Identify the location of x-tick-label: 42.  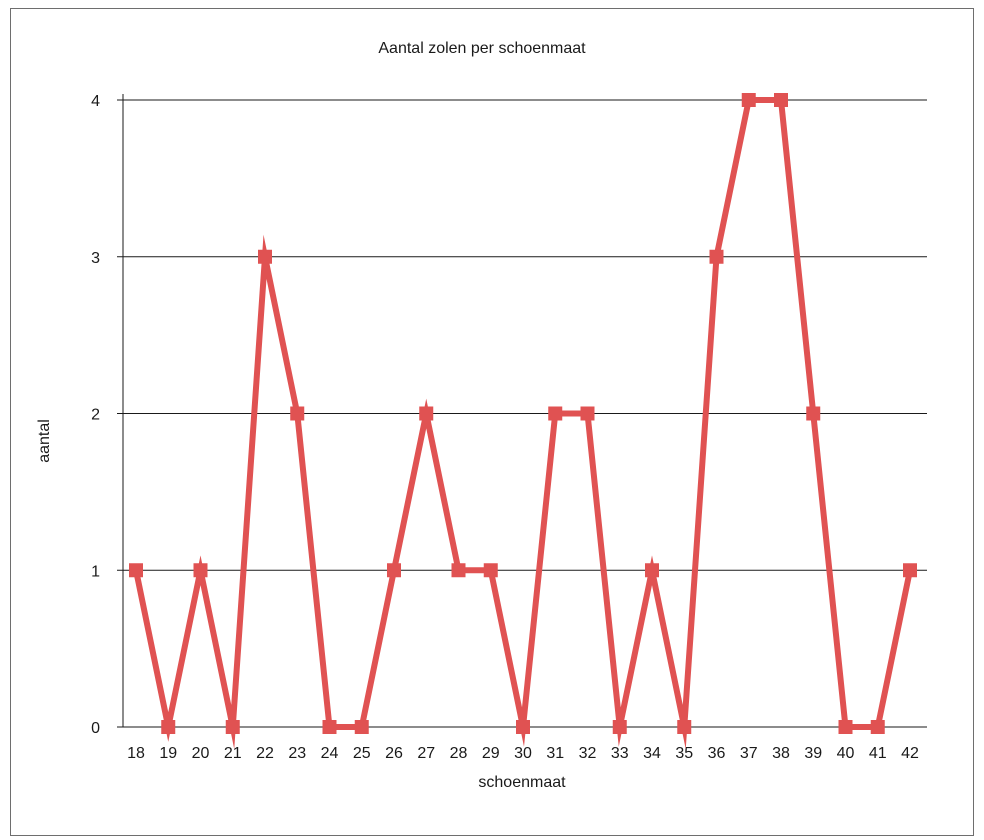
(910, 753).